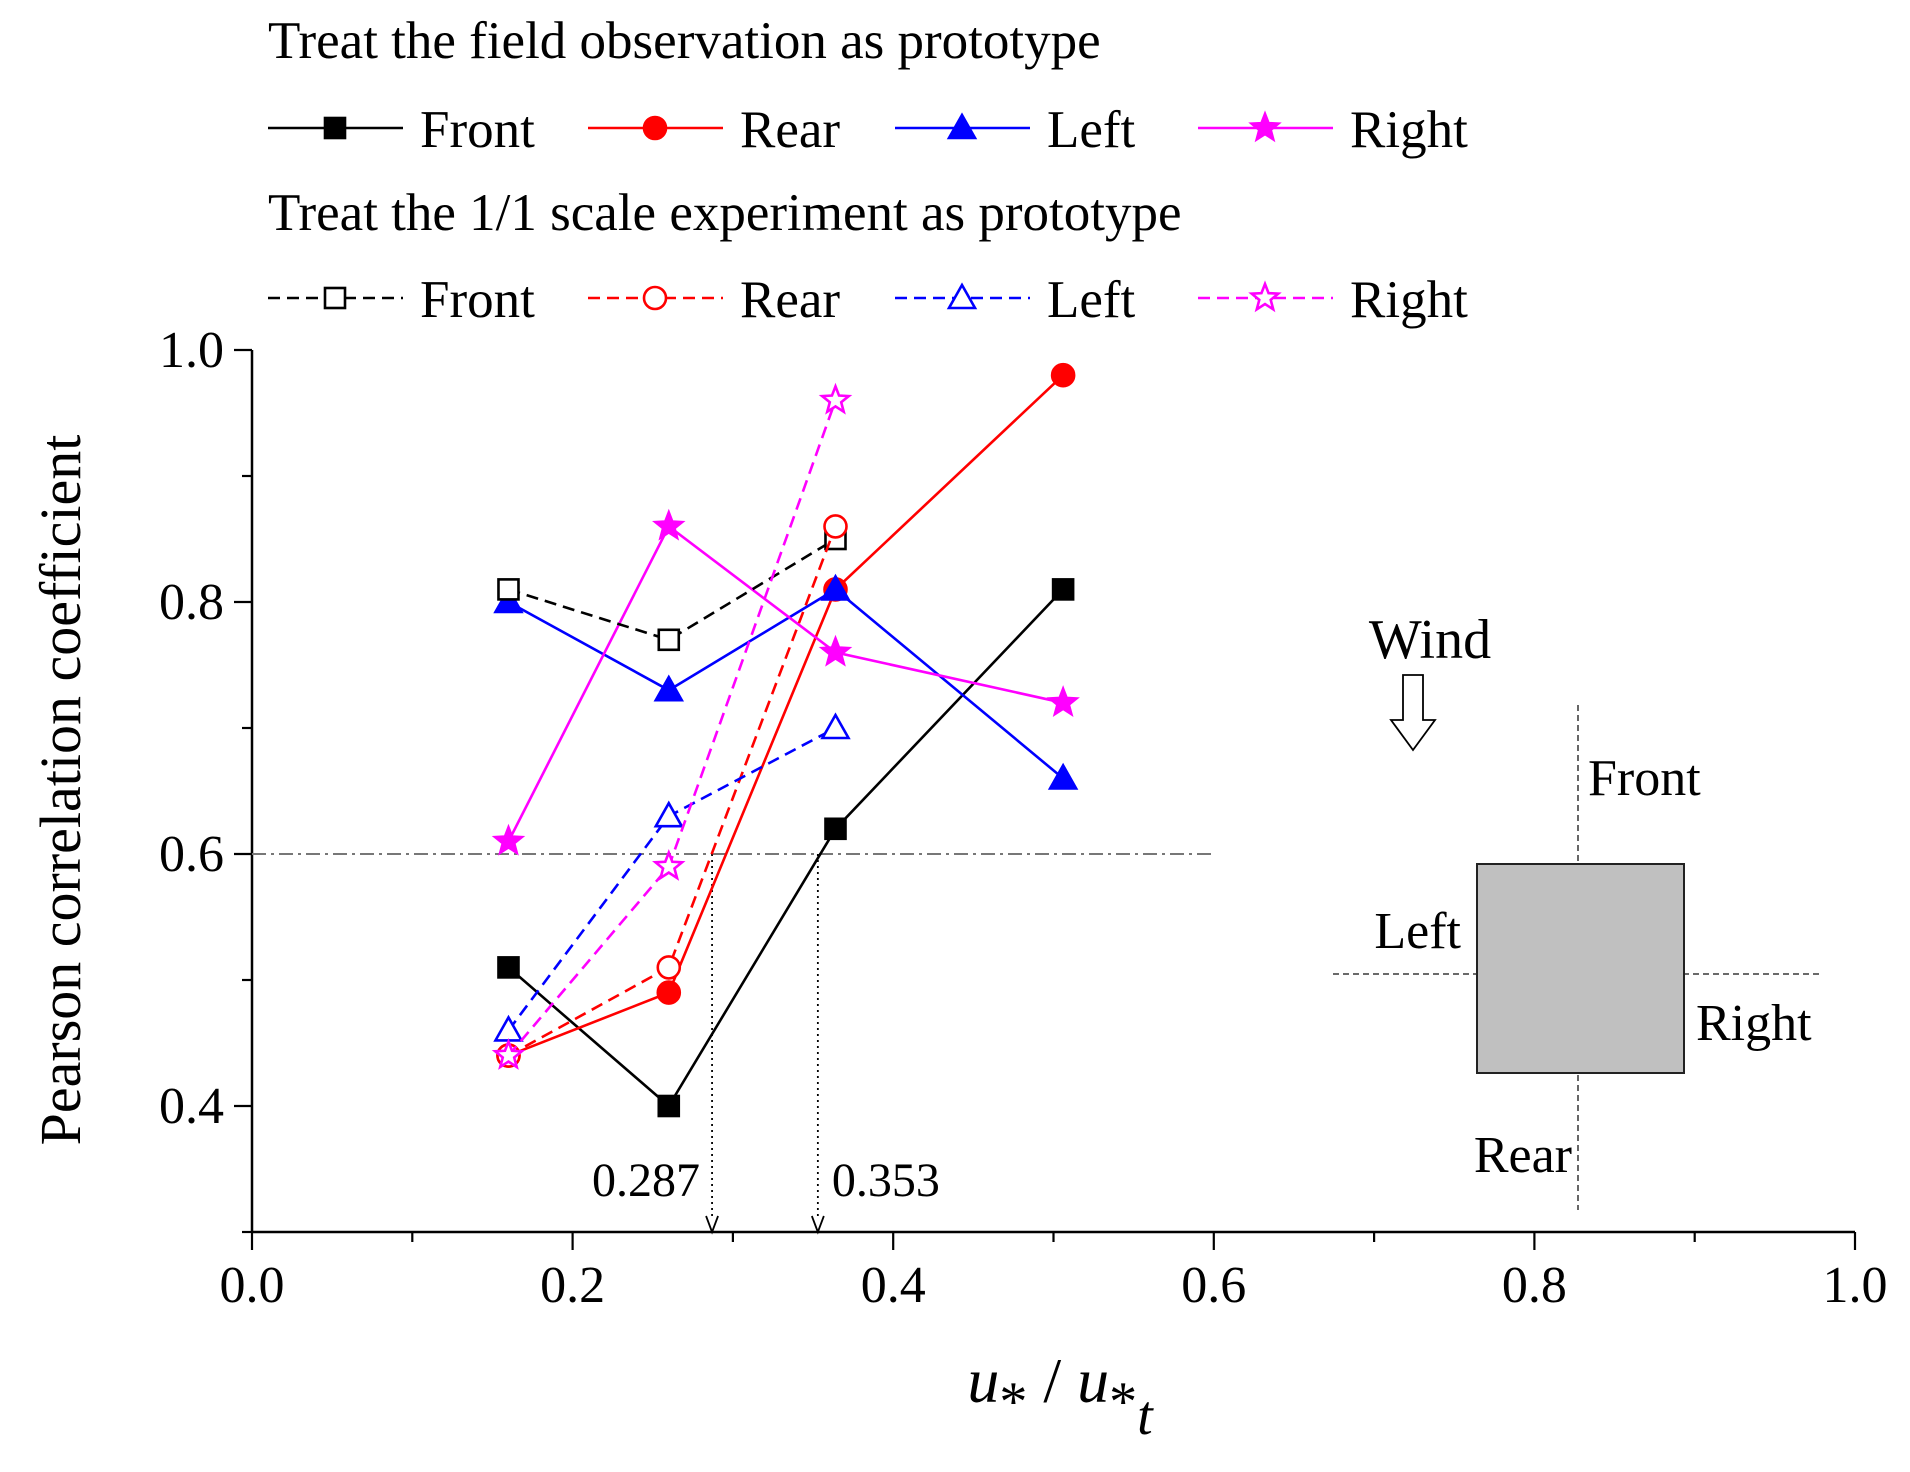 The image size is (1910, 1472). Describe the element at coordinates (868, 300) in the screenshot. I see `legend-row-scale: Front Rear Left Right` at that location.